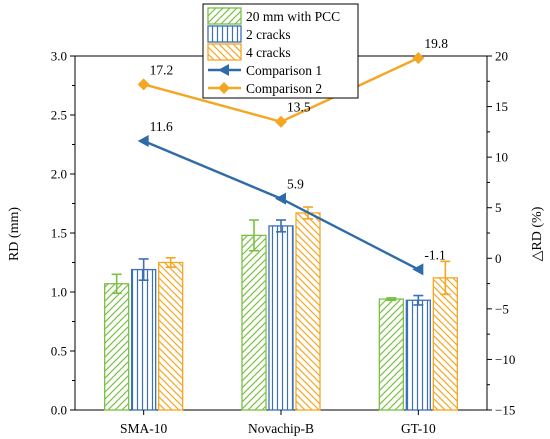  Describe the element at coordinates (144, 428) in the screenshot. I see `x-axis-tick-label: SMA-10` at that location.